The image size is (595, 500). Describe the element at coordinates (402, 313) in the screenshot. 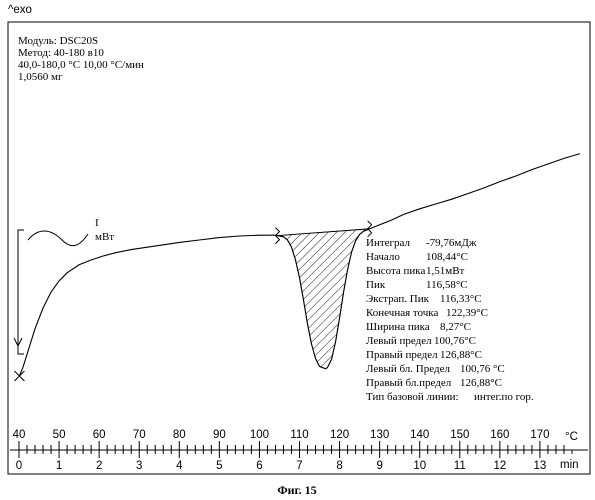

I see `result-label-end-point: Конечная точка` at that location.